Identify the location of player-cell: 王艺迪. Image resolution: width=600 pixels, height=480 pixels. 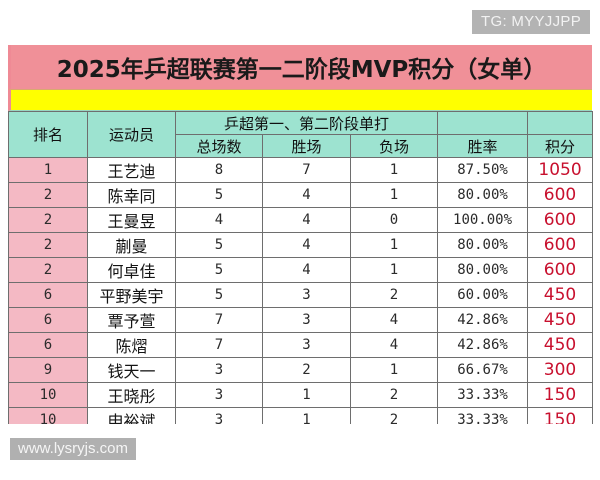
(131, 170).